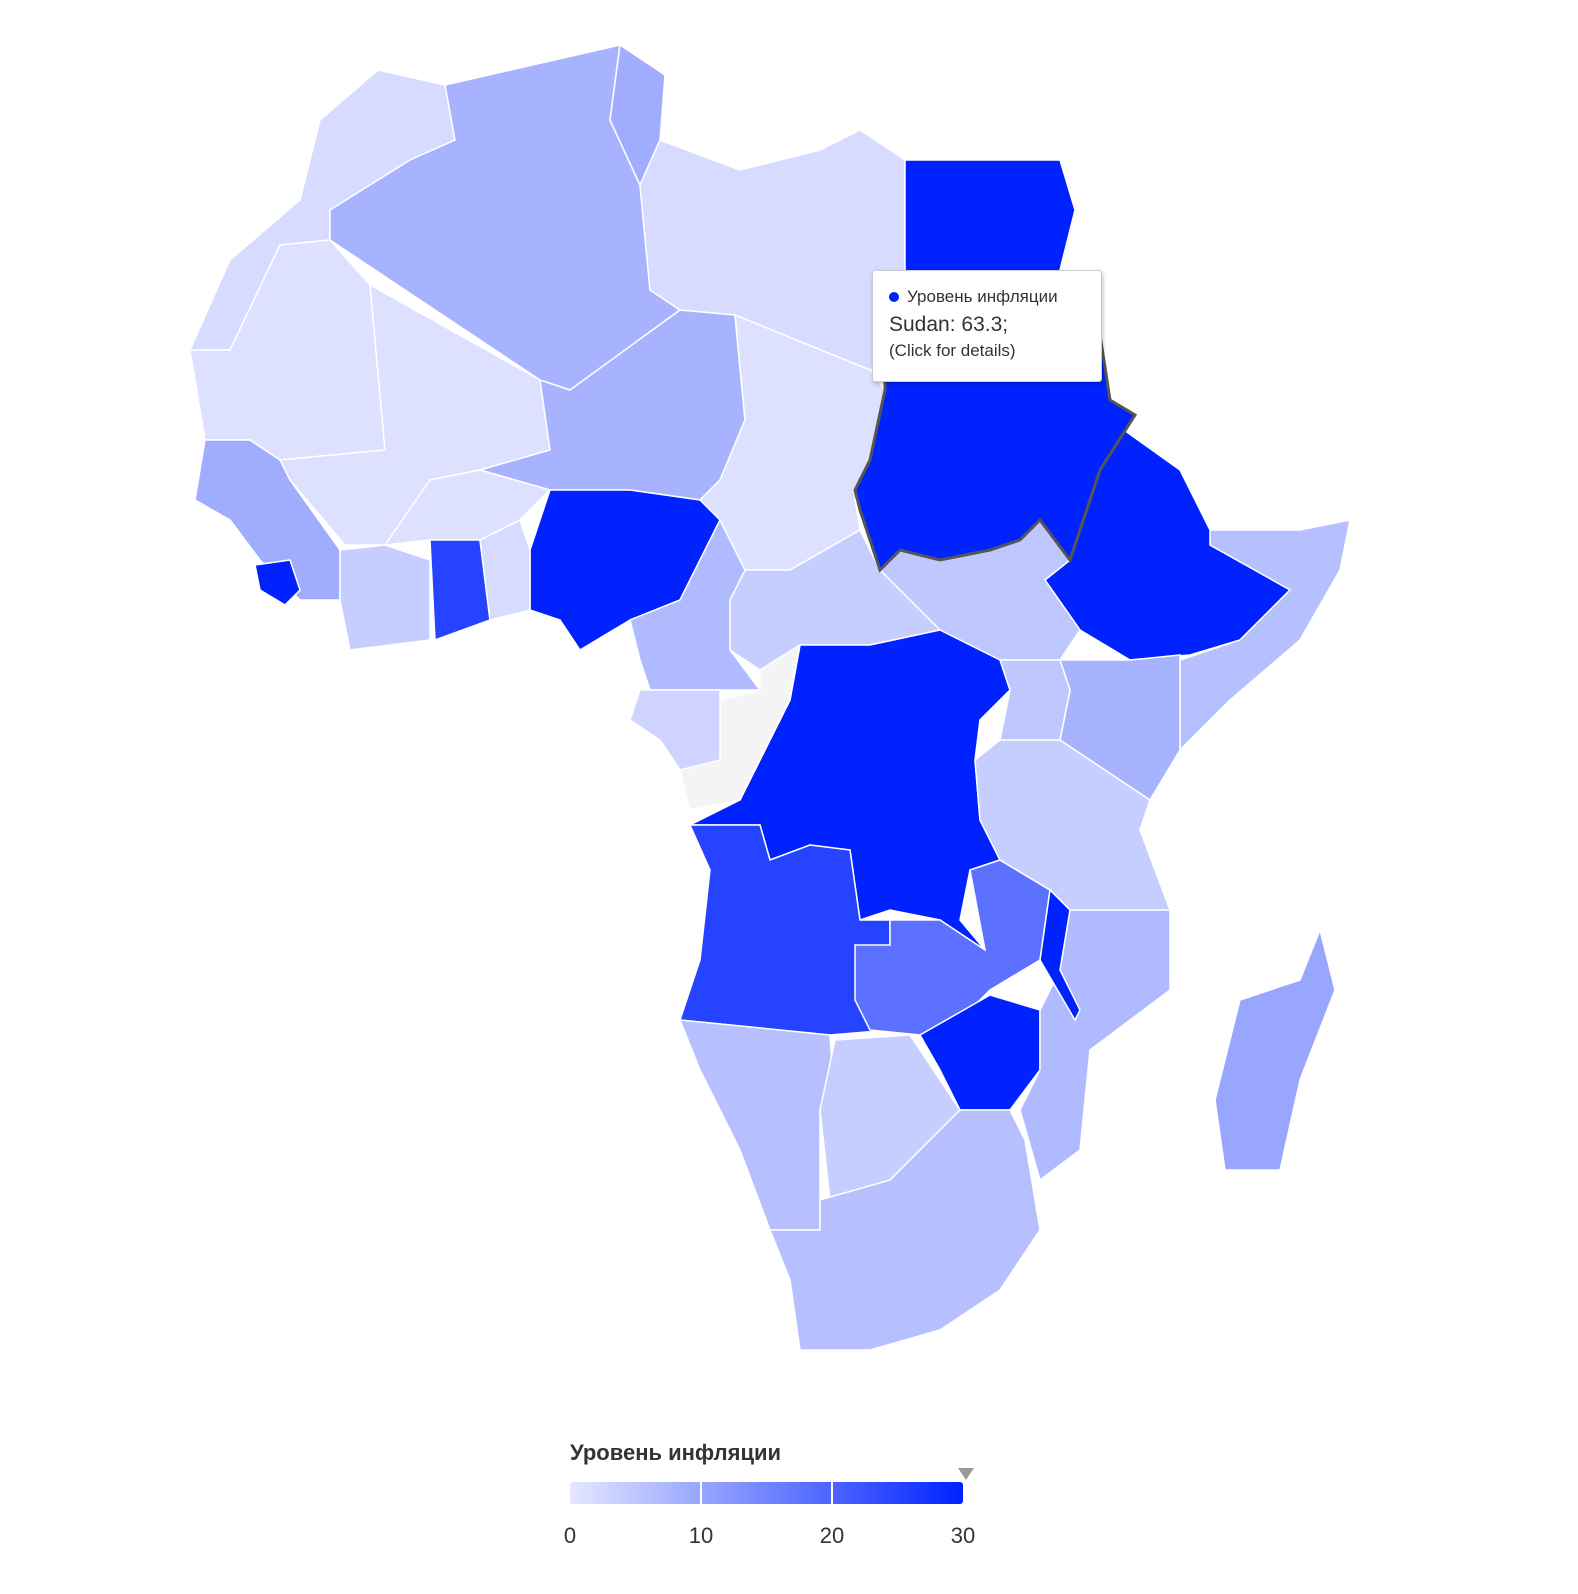 This screenshot has width=1578, height=1594. I want to click on legend-title: Уровень инфляции, so click(675, 1452).